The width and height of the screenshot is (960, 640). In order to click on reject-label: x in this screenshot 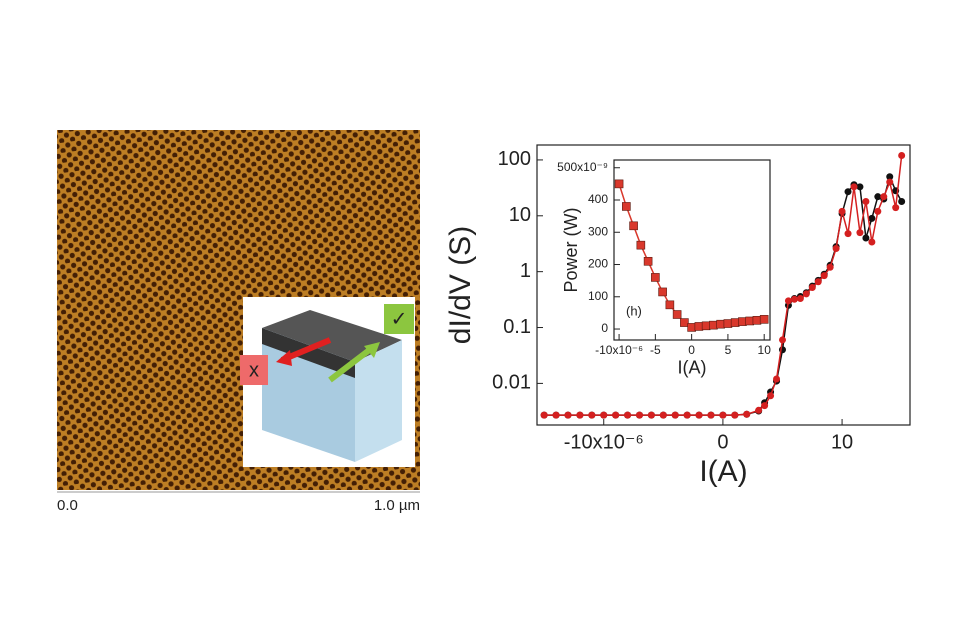, I will do `click(254, 370)`.